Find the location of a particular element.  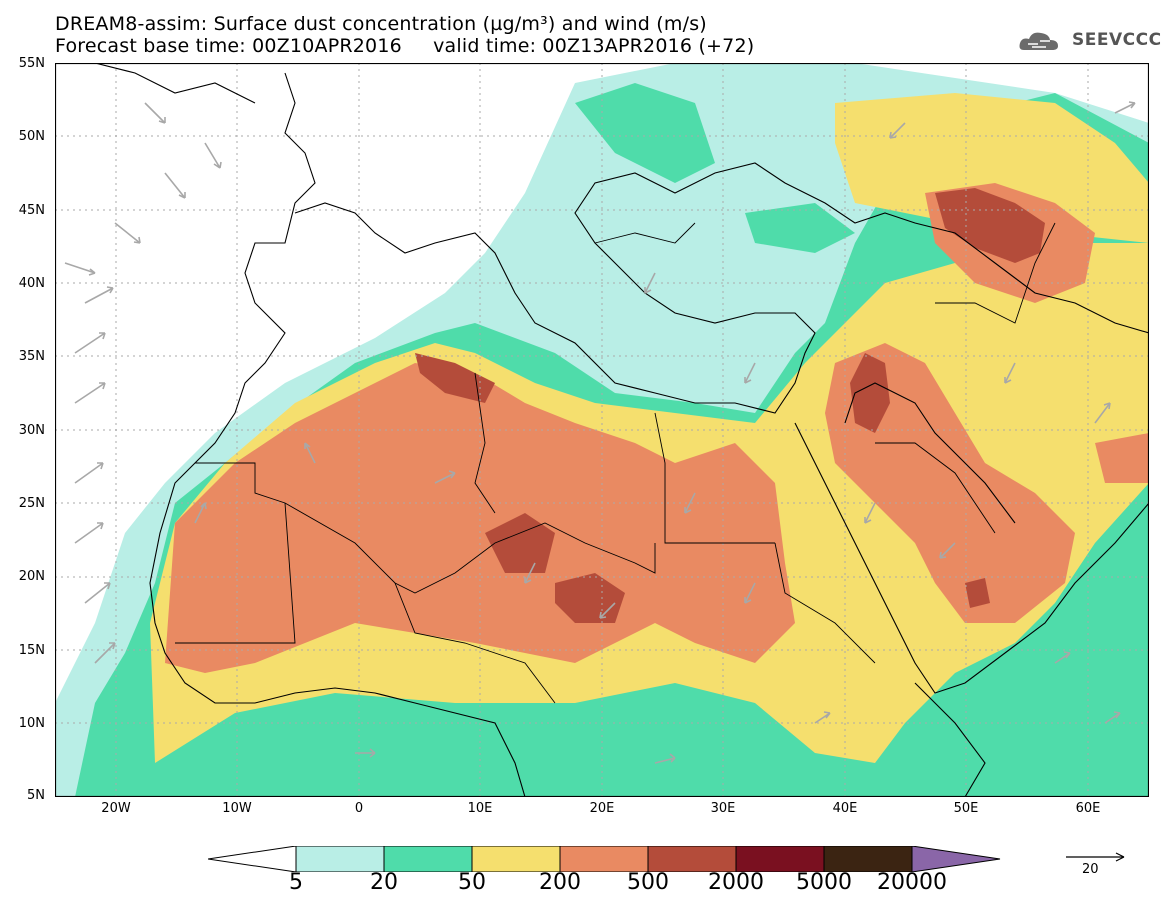

lat-label: 10N is located at coordinates (31, 723).